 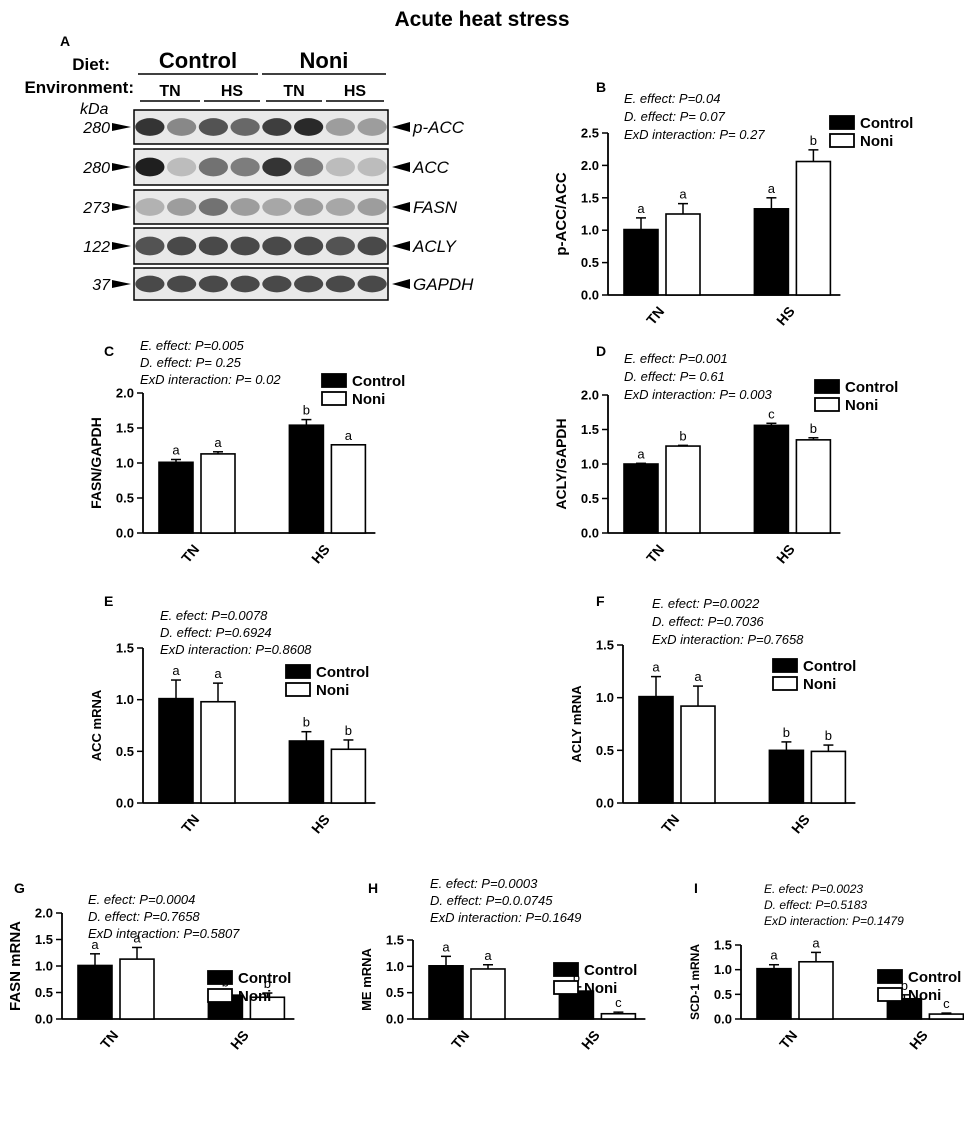 I want to click on x-tick-label-f: TN, so click(x=670, y=823).